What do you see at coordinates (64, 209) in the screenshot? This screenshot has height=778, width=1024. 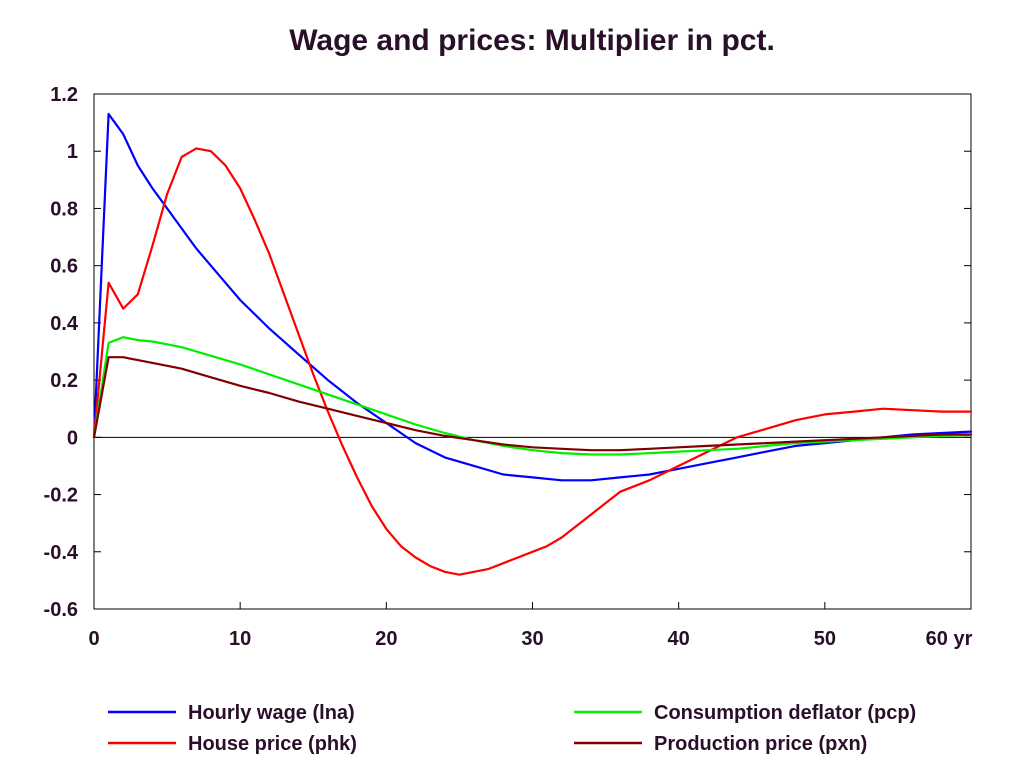 I see `y-tick-label: 0.8` at bounding box center [64, 209].